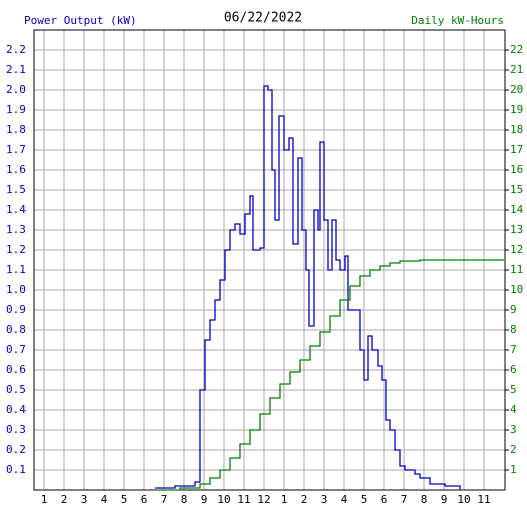 This screenshot has height=510, width=527. I want to click on y2-tick-label: 9, so click(513, 309).